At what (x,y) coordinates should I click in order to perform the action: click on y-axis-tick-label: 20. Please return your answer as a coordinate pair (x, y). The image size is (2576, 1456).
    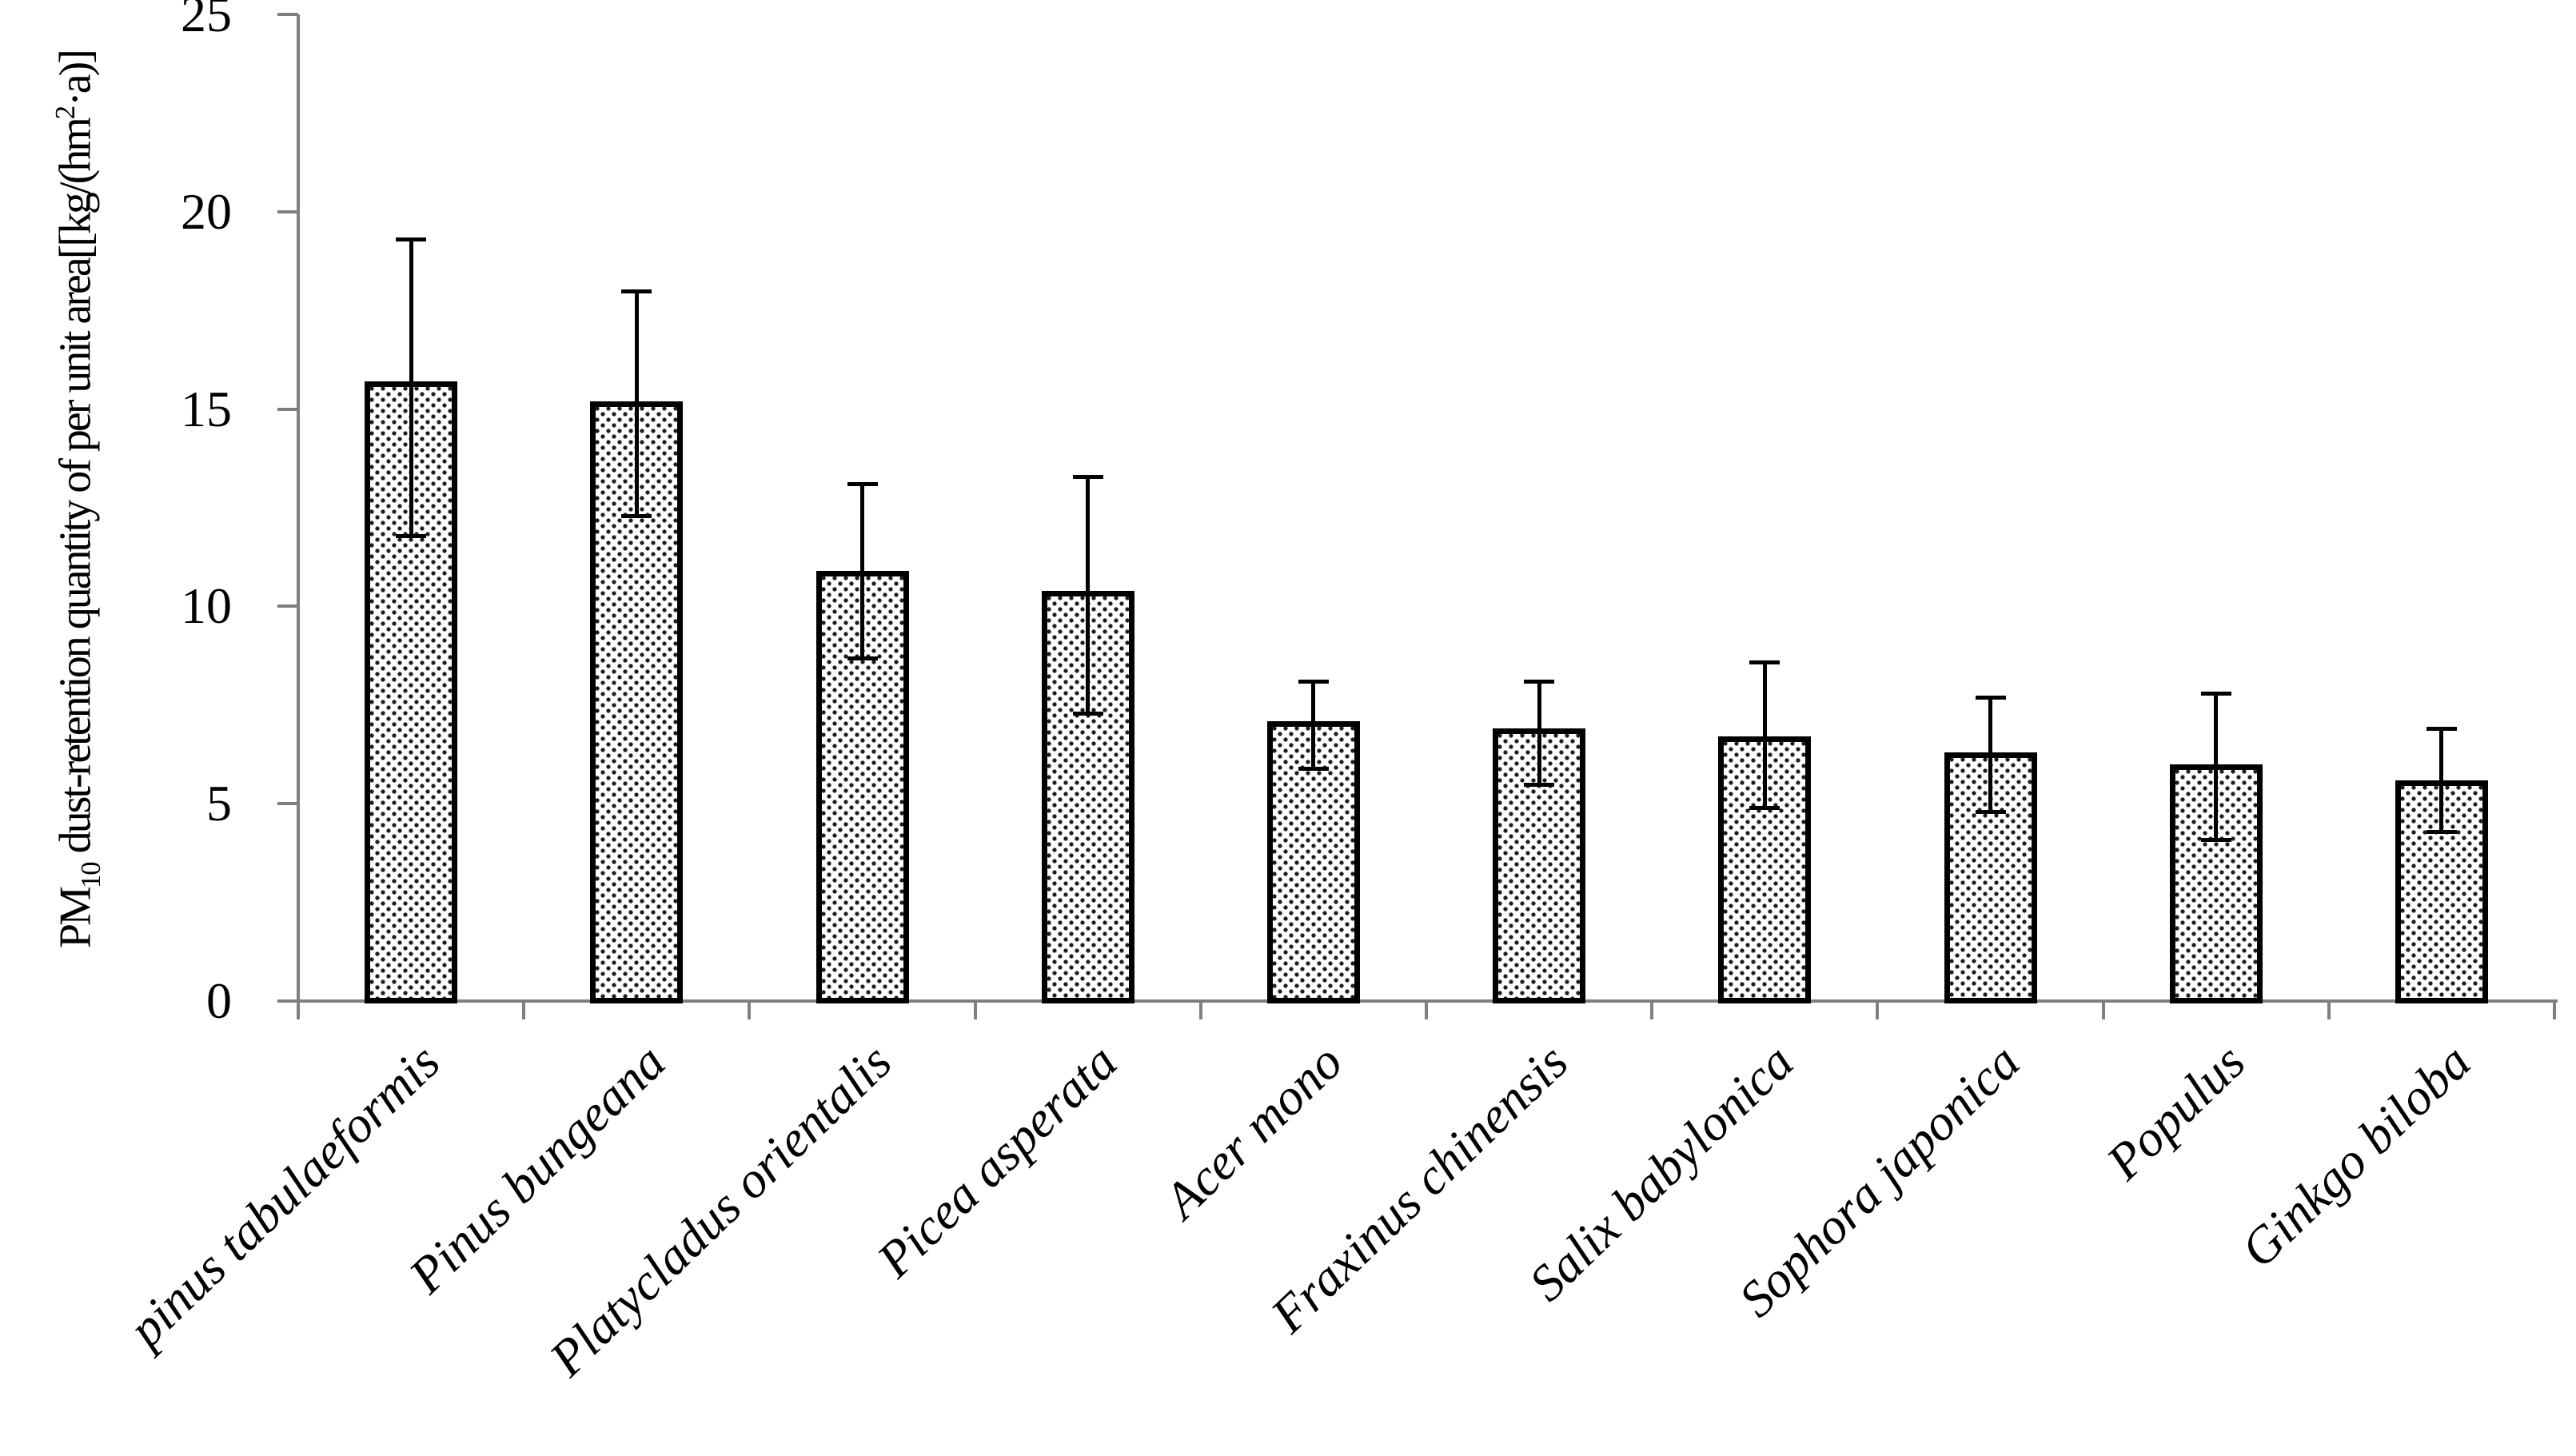
    Looking at the image, I should click on (206, 211).